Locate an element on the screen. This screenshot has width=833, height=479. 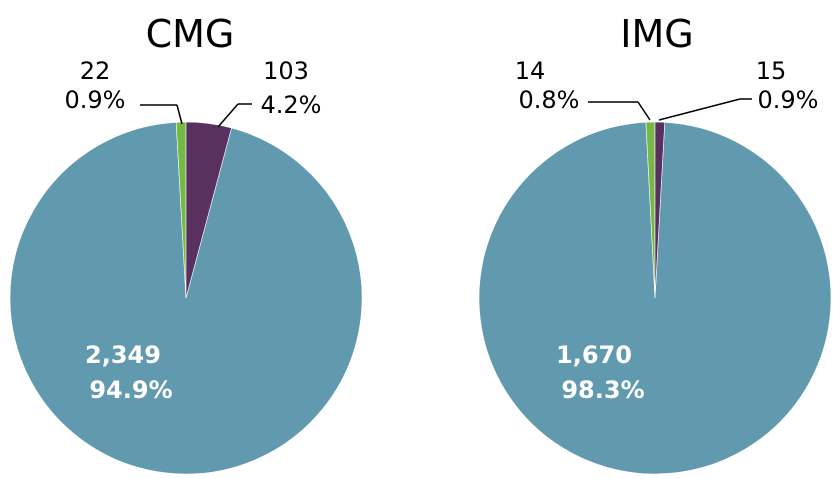
chart-title-img: IMG is located at coordinates (656, 34).